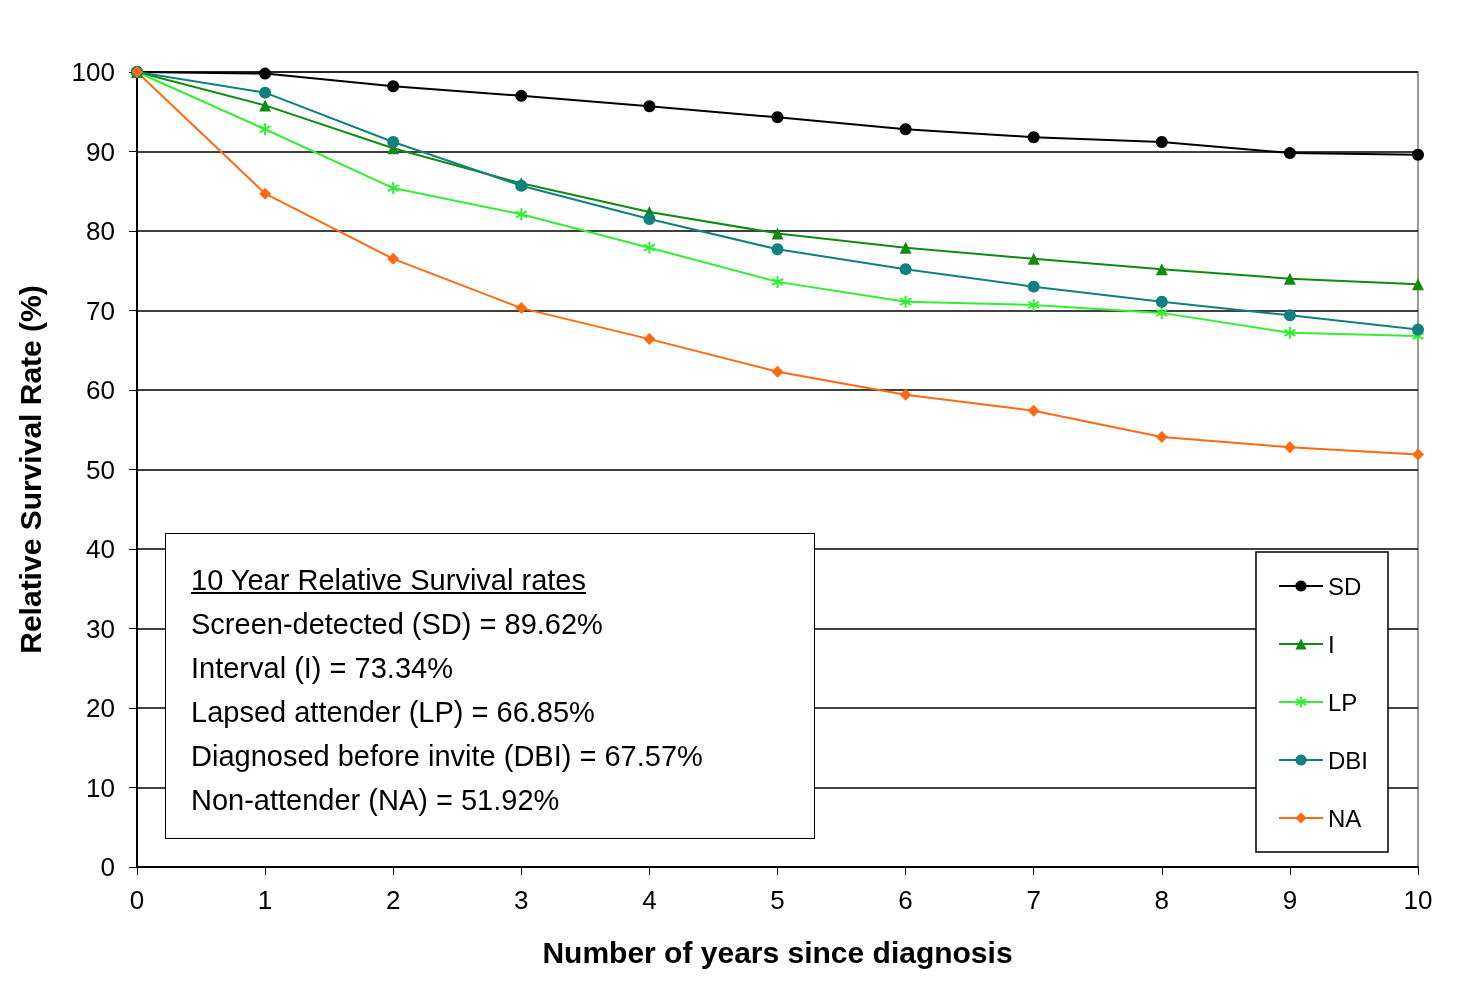  What do you see at coordinates (777, 900) in the screenshot?
I see `x-tick-label: 5` at bounding box center [777, 900].